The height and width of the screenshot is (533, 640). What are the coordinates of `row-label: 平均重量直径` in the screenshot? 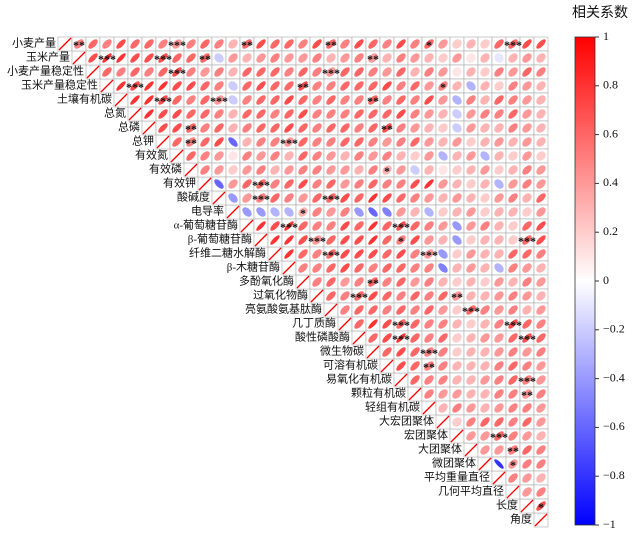 It's located at (457, 477).